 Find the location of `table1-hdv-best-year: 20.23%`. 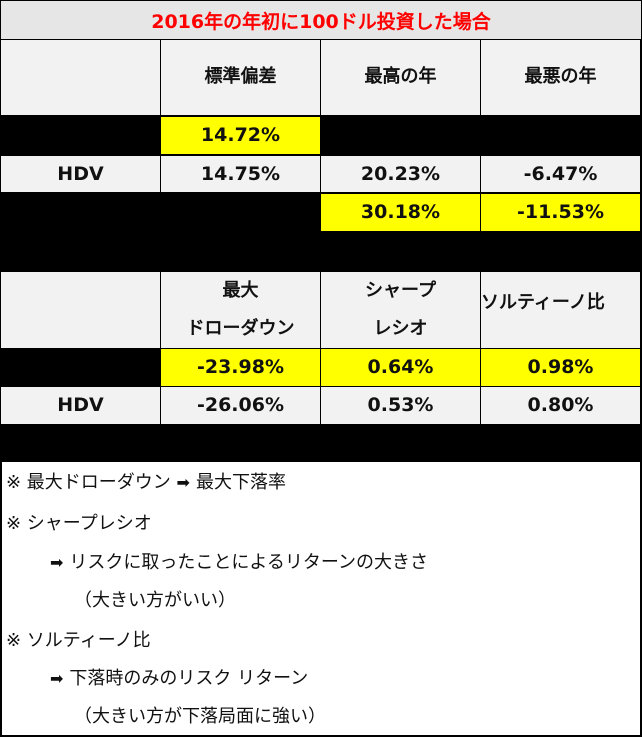

table1-hdv-best-year: 20.23% is located at coordinates (400, 174).